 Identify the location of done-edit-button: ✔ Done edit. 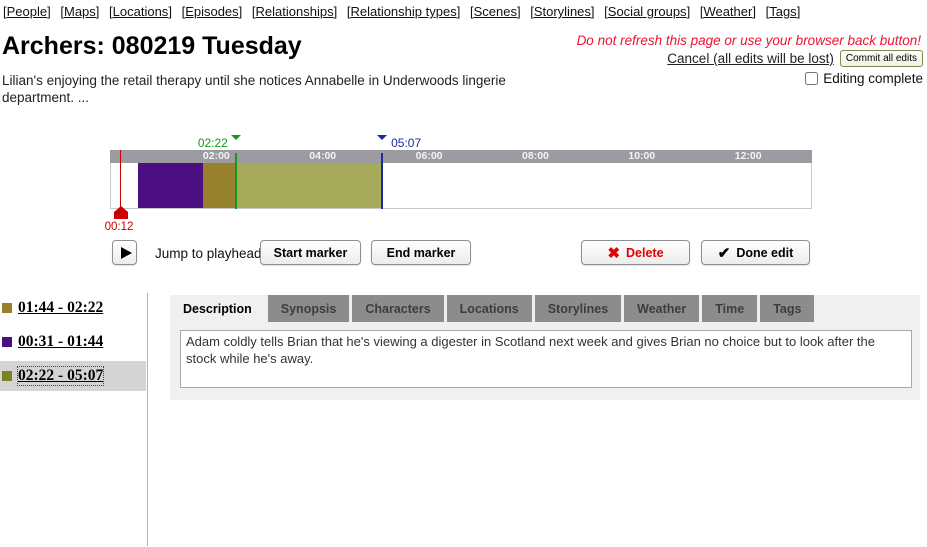
(755, 252).